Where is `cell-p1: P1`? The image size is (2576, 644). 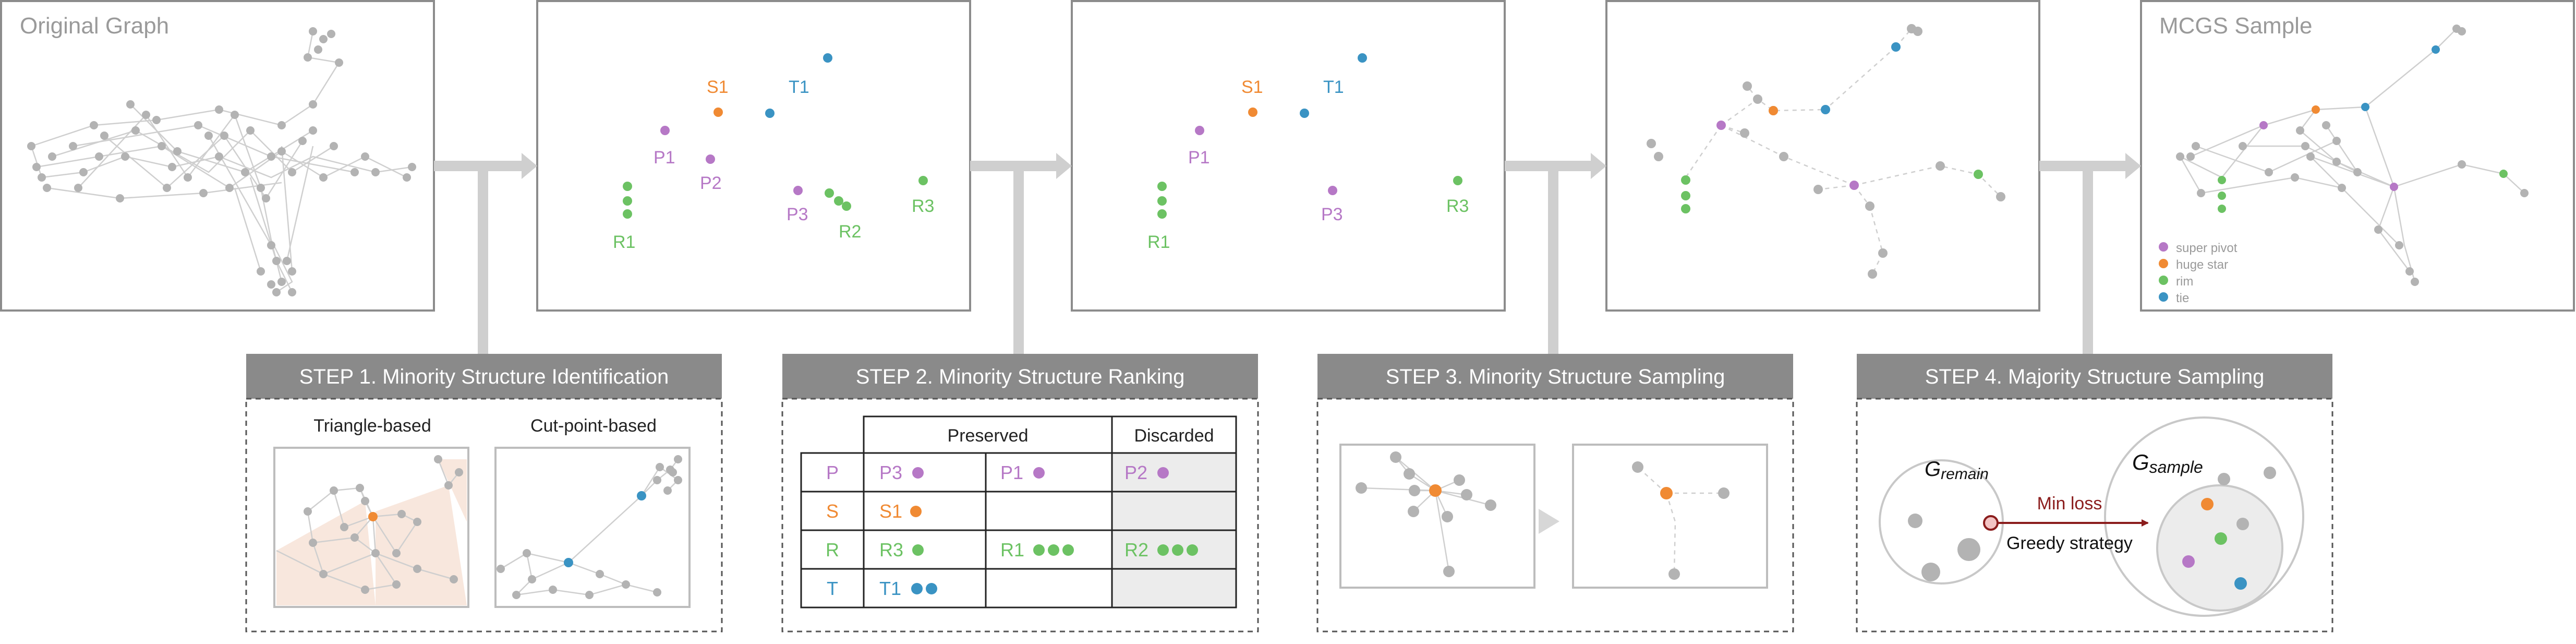
cell-p1: P1 is located at coordinates (1011, 473).